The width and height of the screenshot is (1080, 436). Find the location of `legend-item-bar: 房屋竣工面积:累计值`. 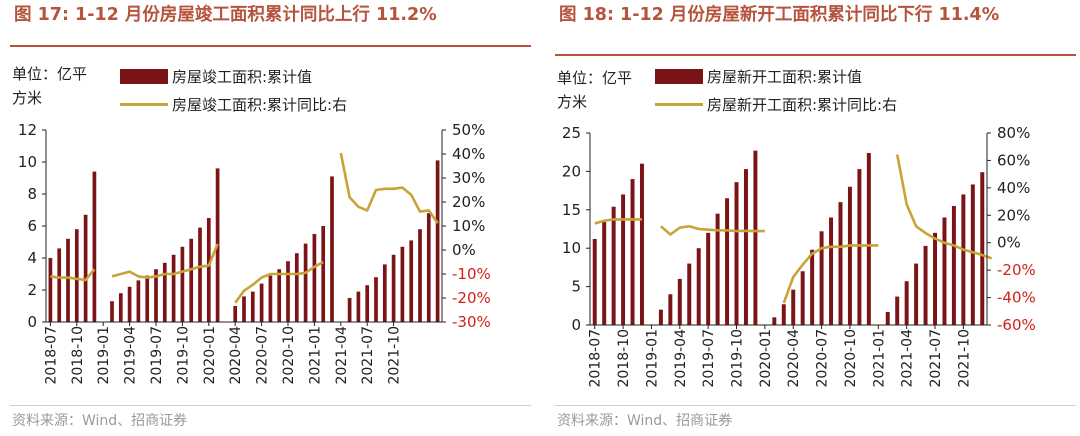

legend-item-bar: 房屋竣工面积:累计值 is located at coordinates (233, 76).